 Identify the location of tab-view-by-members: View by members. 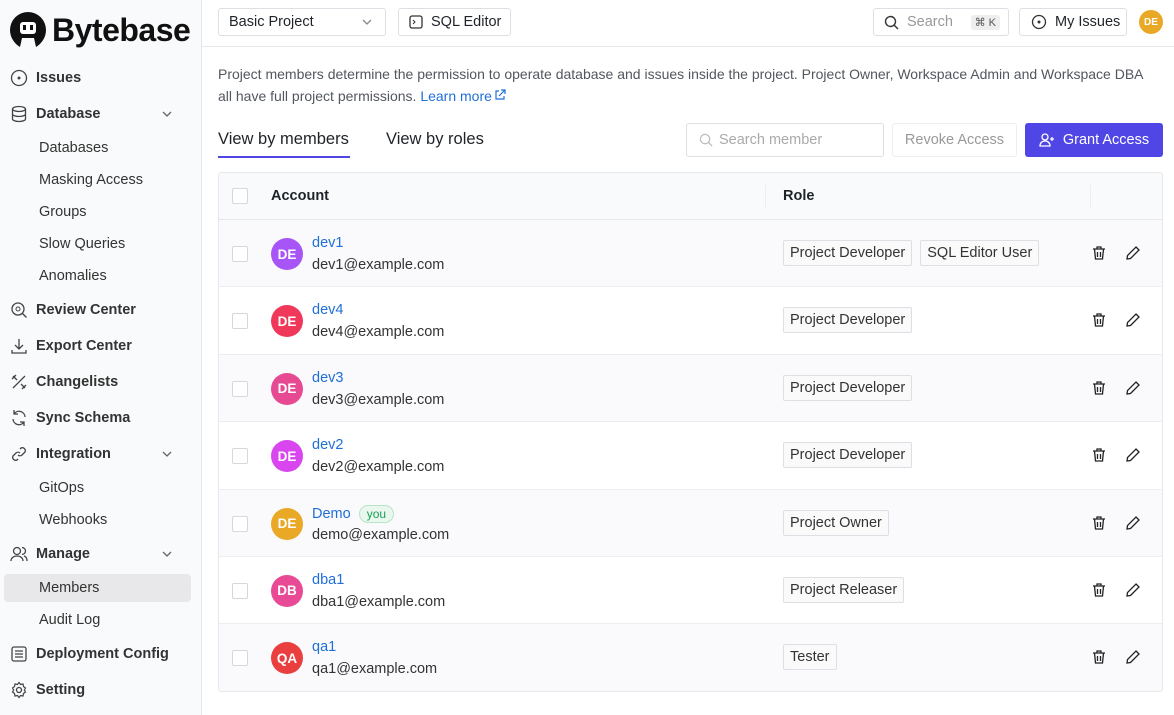
(283, 139).